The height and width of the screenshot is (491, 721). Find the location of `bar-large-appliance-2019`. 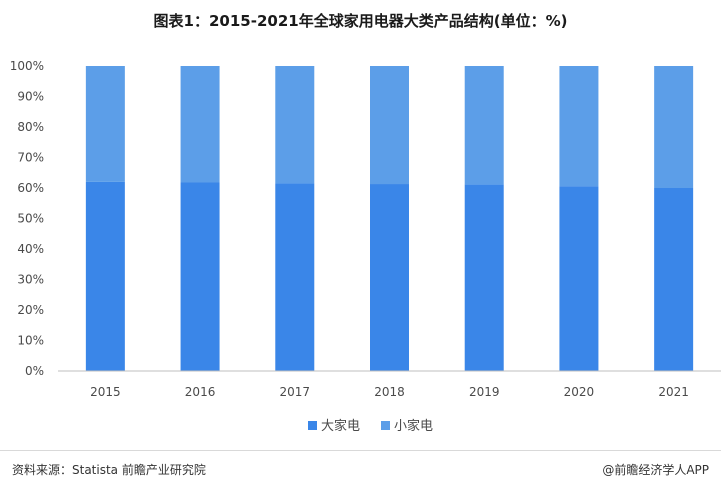

bar-large-appliance-2019 is located at coordinates (484, 277).